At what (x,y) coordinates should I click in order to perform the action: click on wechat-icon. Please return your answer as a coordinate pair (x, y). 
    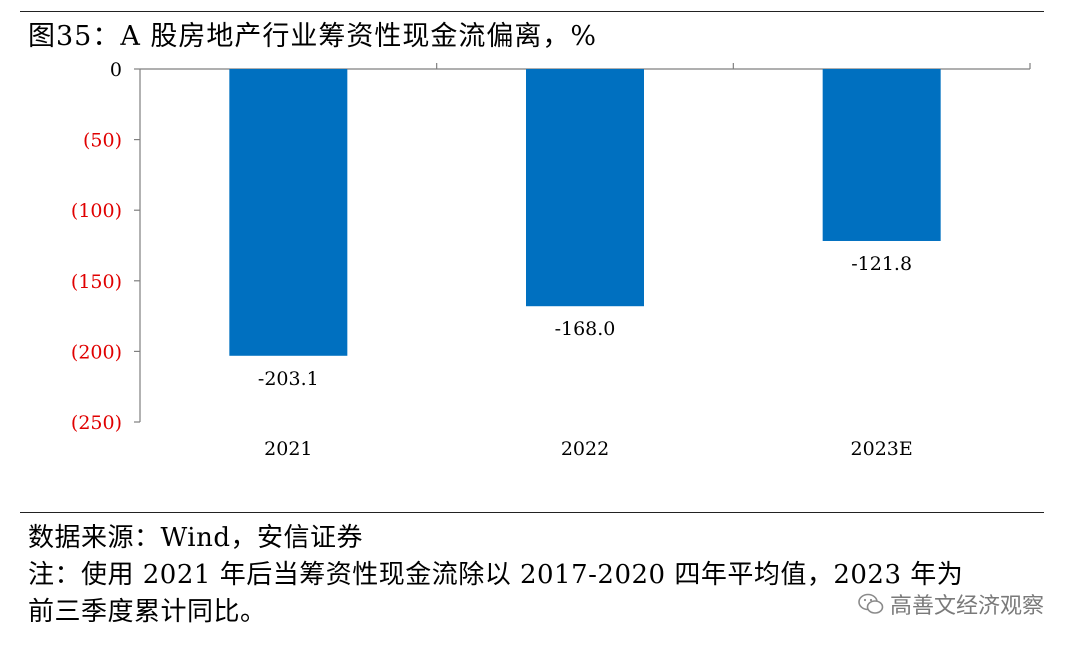
    Looking at the image, I should click on (871, 603).